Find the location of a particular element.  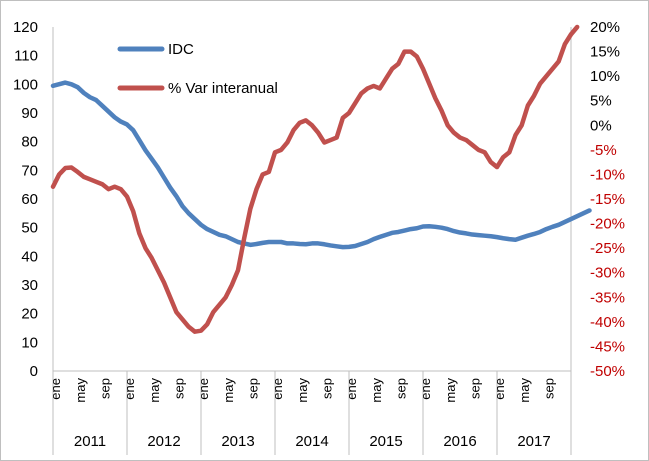

left-tick-label: 30 is located at coordinates (29, 285).